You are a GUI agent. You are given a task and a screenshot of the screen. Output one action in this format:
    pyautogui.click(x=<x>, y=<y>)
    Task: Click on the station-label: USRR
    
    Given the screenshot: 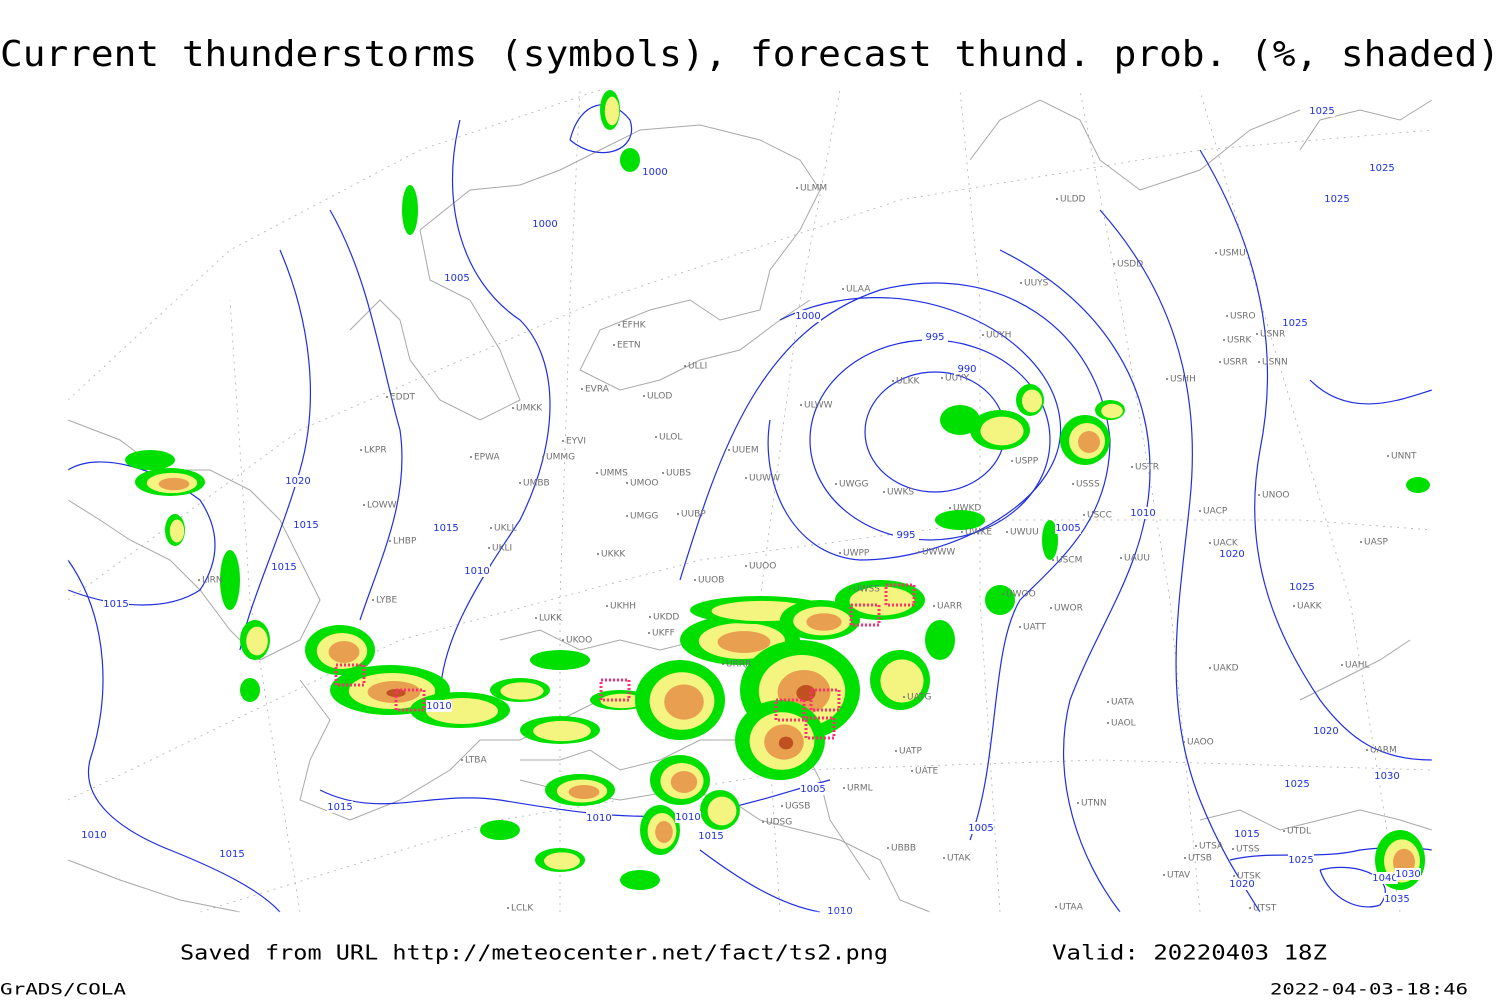 What is the action you would take?
    pyautogui.click(x=1235, y=363)
    